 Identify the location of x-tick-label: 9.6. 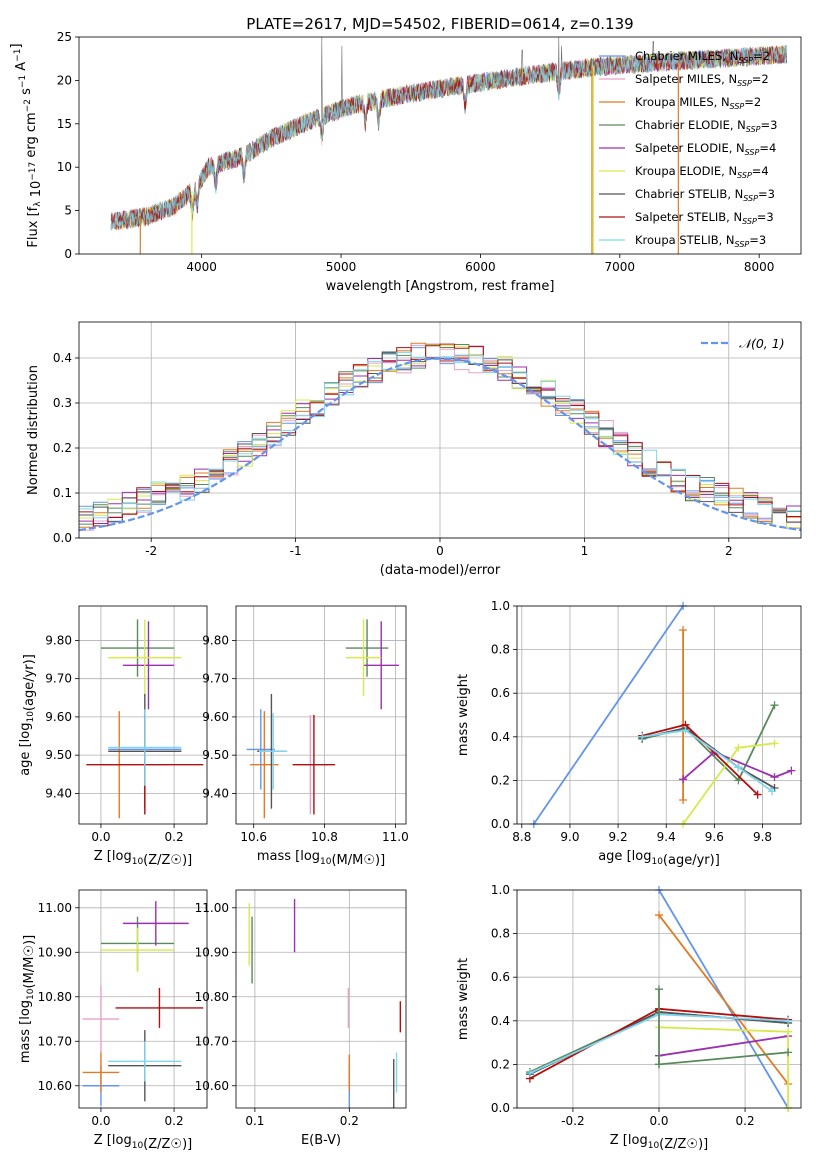
(714, 837).